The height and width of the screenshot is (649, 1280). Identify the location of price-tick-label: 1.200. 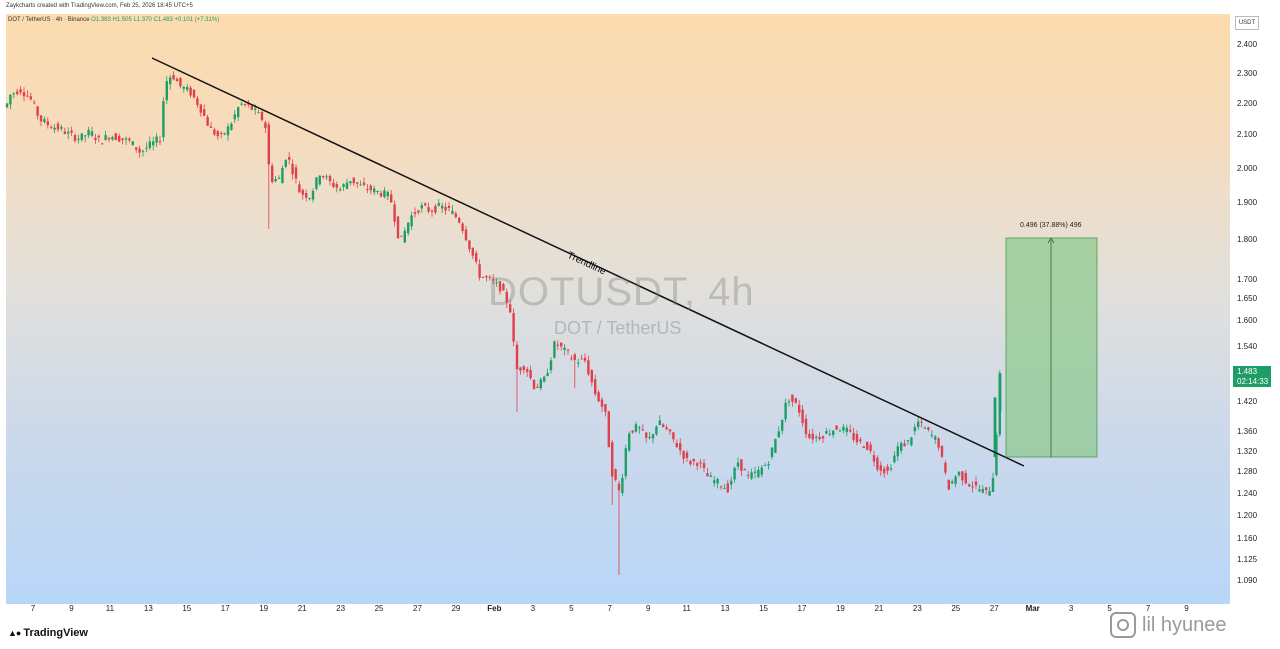
(1247, 515).